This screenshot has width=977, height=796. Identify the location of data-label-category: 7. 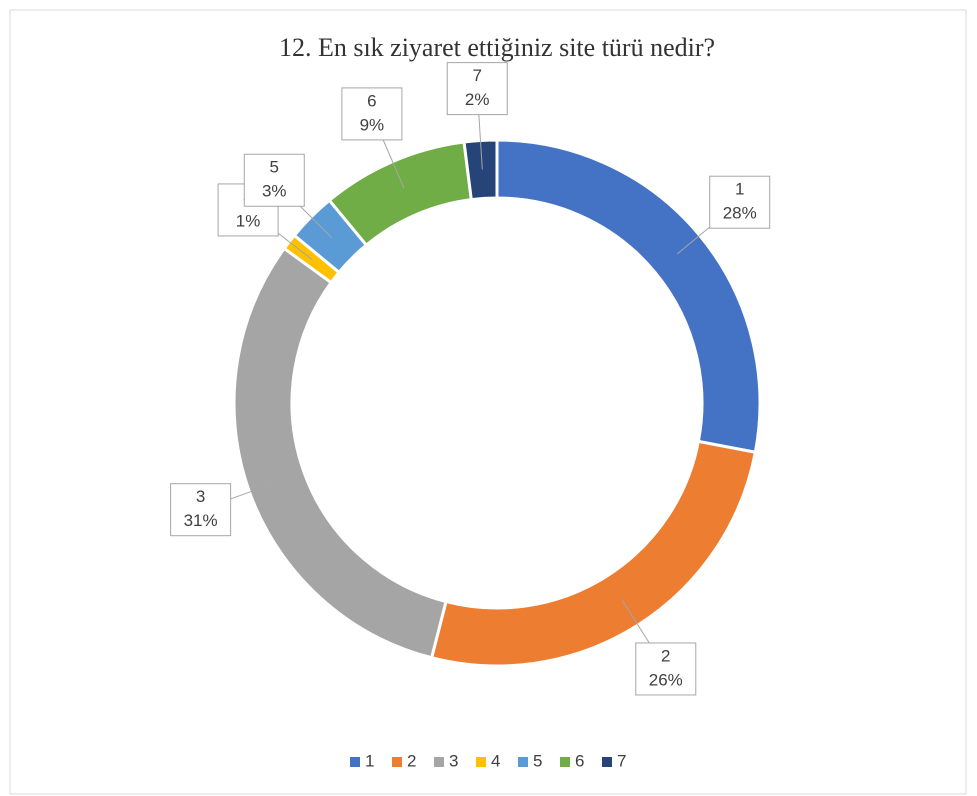
(476, 75).